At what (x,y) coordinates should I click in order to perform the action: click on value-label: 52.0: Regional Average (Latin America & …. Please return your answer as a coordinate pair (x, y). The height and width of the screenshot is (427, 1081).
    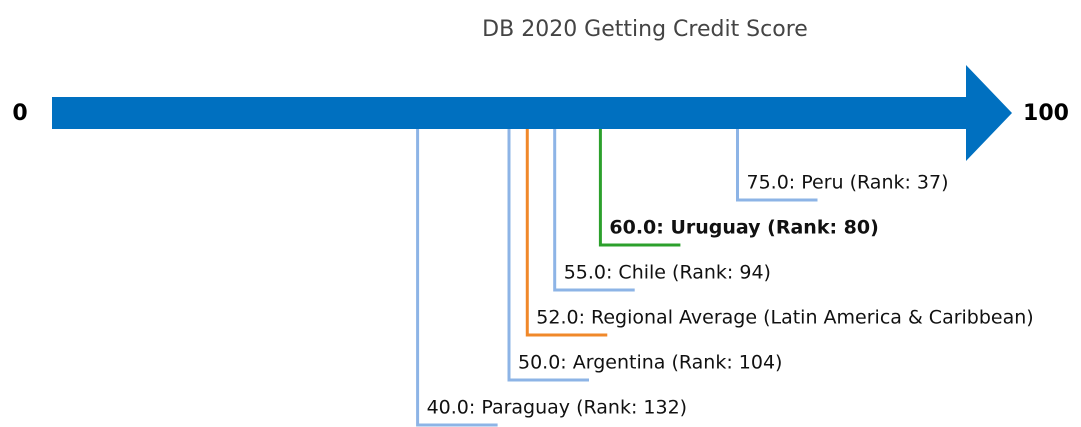
    Looking at the image, I should click on (784, 318).